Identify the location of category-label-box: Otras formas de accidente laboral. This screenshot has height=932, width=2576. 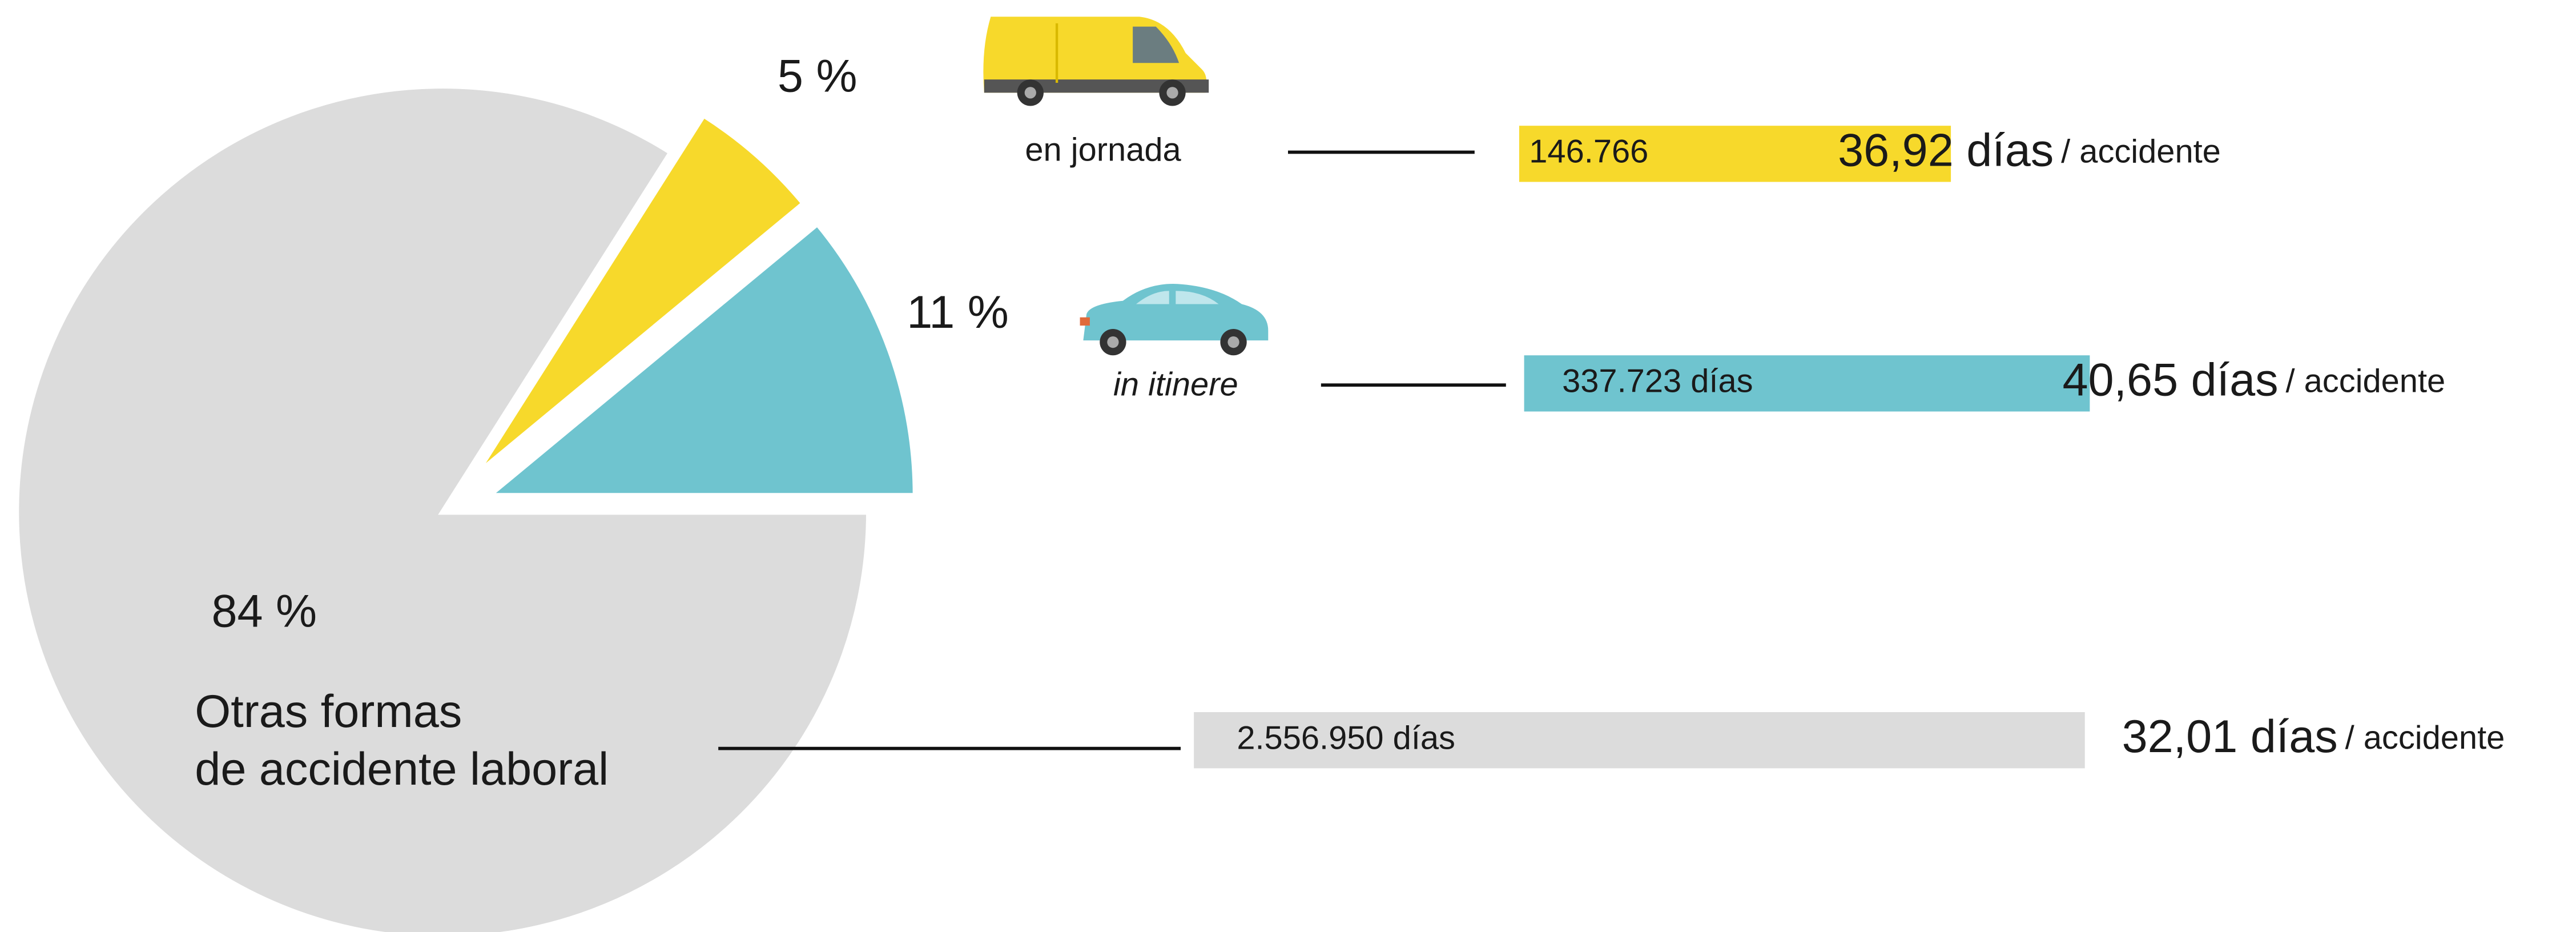
(402, 740).